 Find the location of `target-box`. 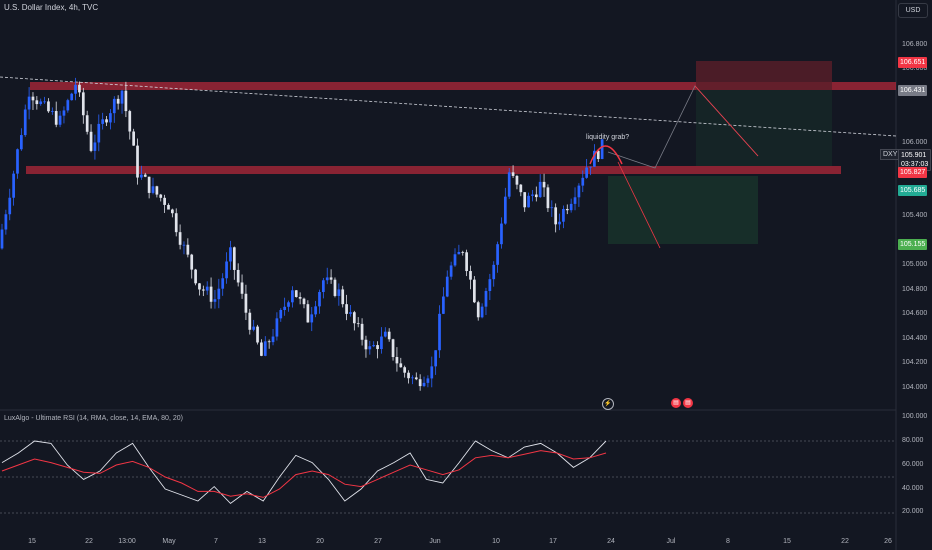

target-box is located at coordinates (683, 210).